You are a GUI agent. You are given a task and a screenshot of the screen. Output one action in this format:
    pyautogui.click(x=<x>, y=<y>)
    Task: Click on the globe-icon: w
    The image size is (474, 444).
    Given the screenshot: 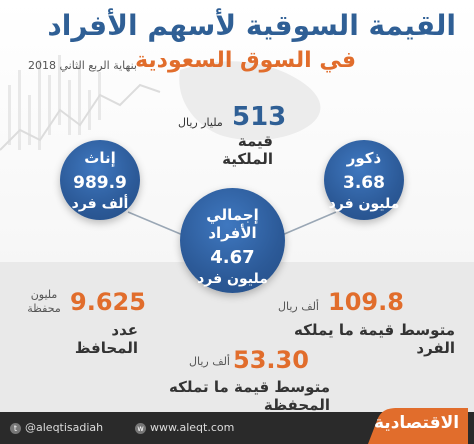 What is the action you would take?
    pyautogui.click(x=140, y=428)
    